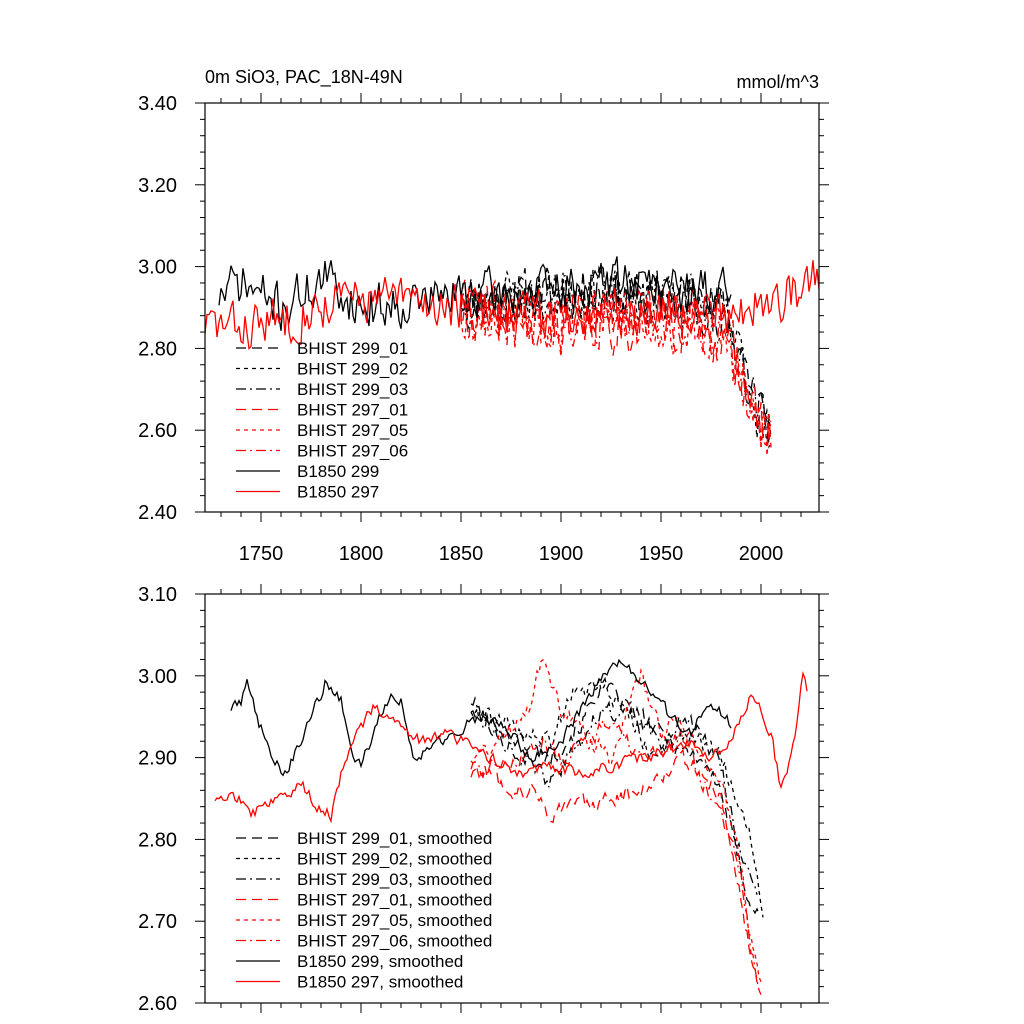 The image size is (1024, 1024). What do you see at coordinates (338, 492) in the screenshot?
I see `legend-label: B1850 297` at bounding box center [338, 492].